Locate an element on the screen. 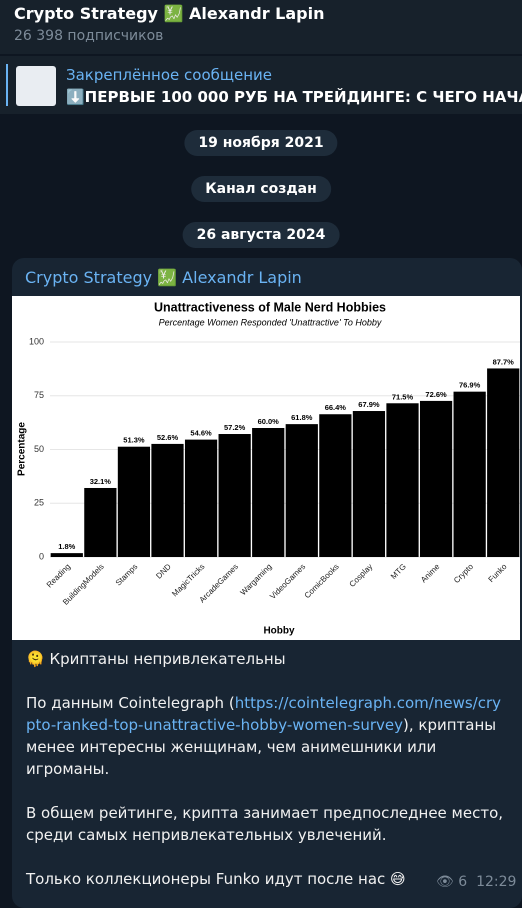 This screenshot has height=908, width=522. value-label: 67.9% is located at coordinates (369, 404).